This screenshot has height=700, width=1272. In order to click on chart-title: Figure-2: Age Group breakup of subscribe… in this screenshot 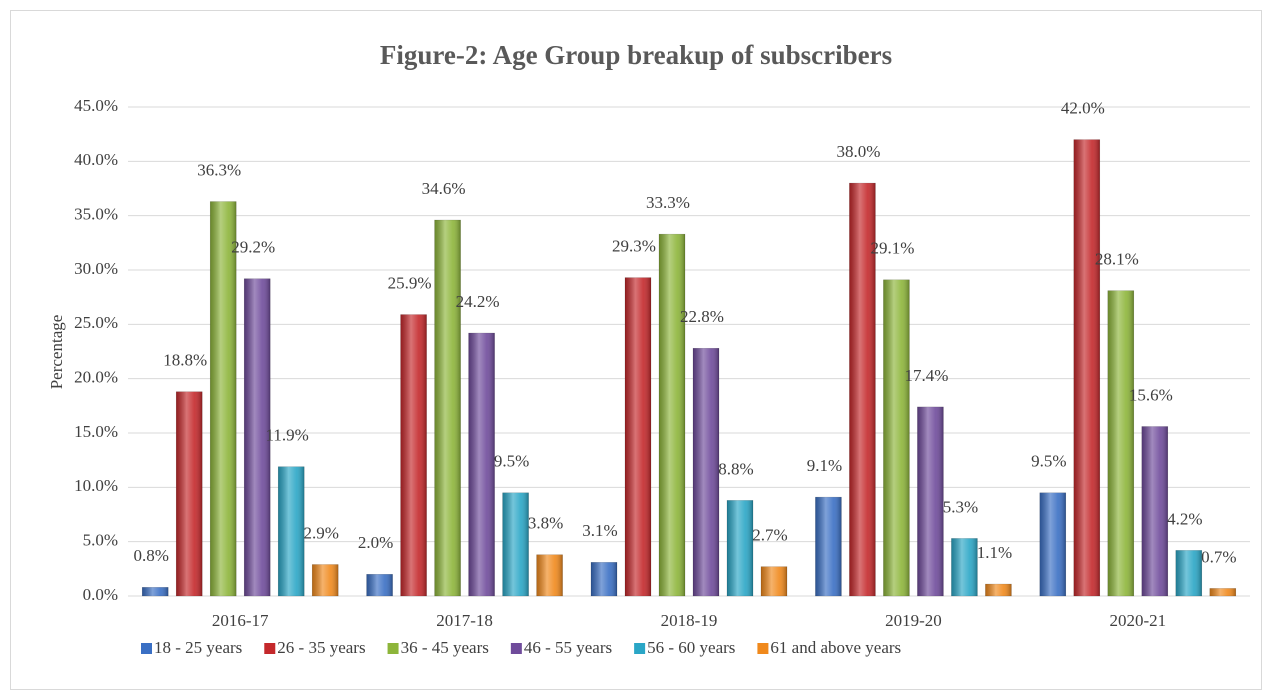, I will do `click(636, 55)`.